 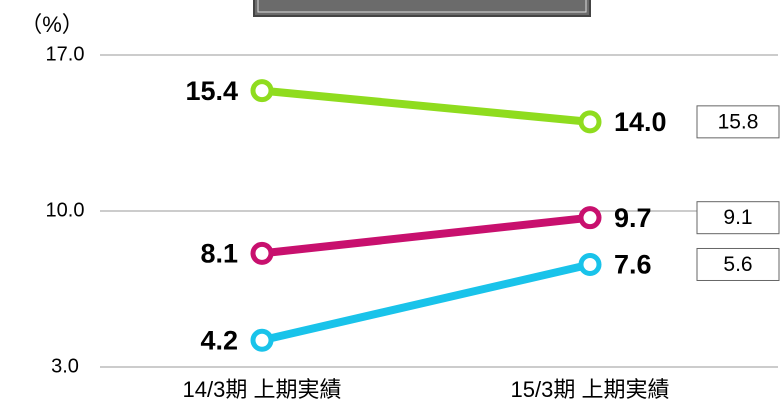 What do you see at coordinates (65, 210) in the screenshot?
I see `y-tick-label: 10.0` at bounding box center [65, 210].